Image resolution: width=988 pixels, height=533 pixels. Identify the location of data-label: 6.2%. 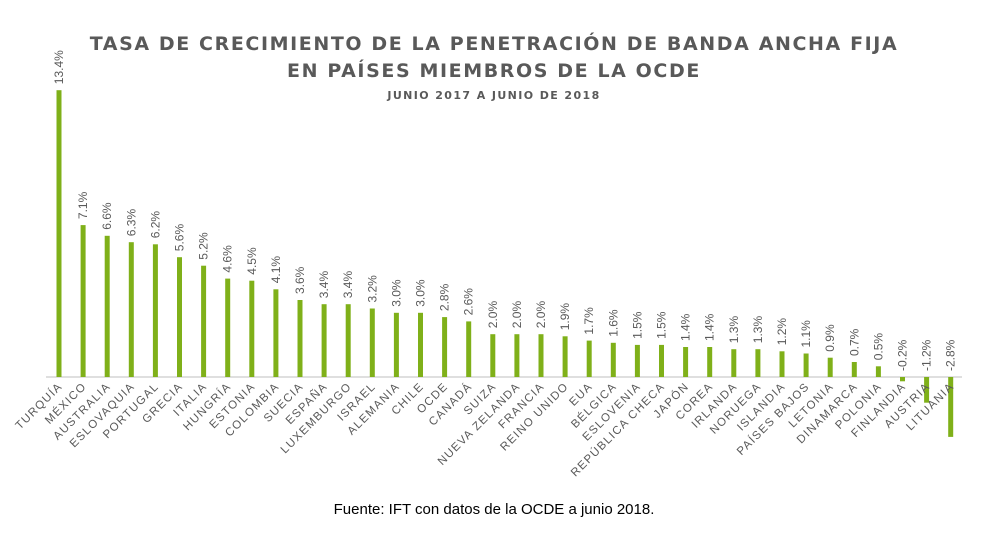
(155, 225).